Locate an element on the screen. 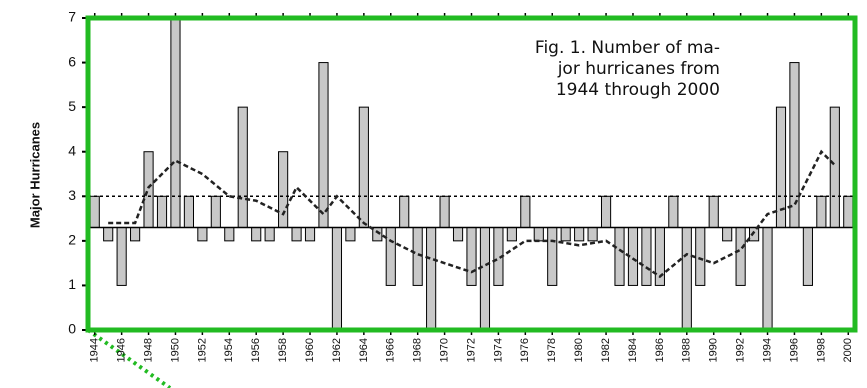 This screenshot has width=867, height=388. x-tick-label: 1944 is located at coordinates (95, 350).